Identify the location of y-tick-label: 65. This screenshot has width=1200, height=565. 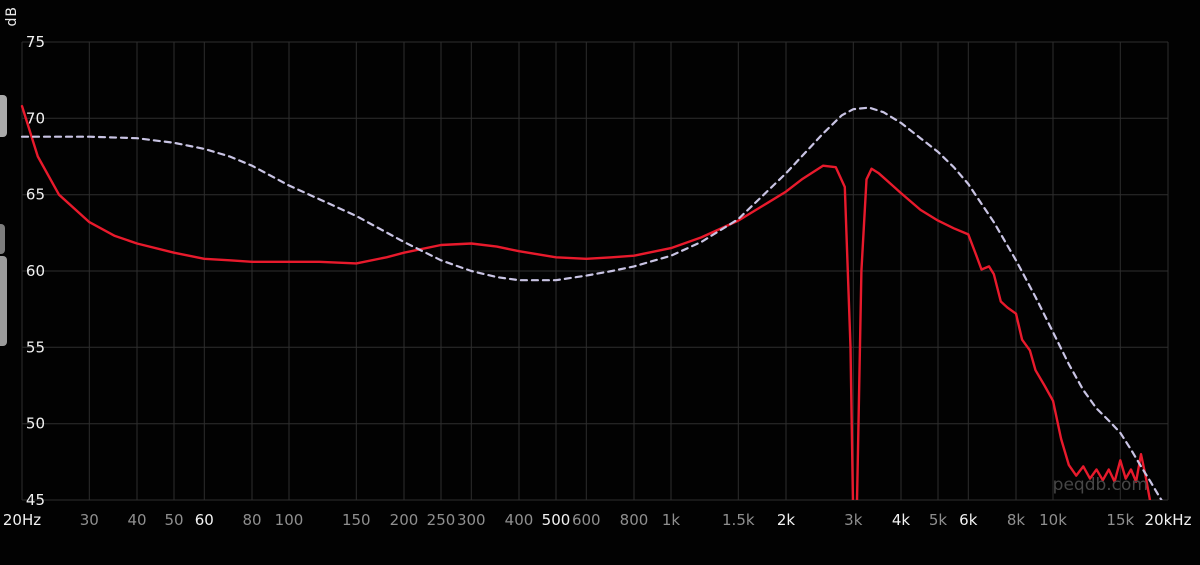
(35, 195).